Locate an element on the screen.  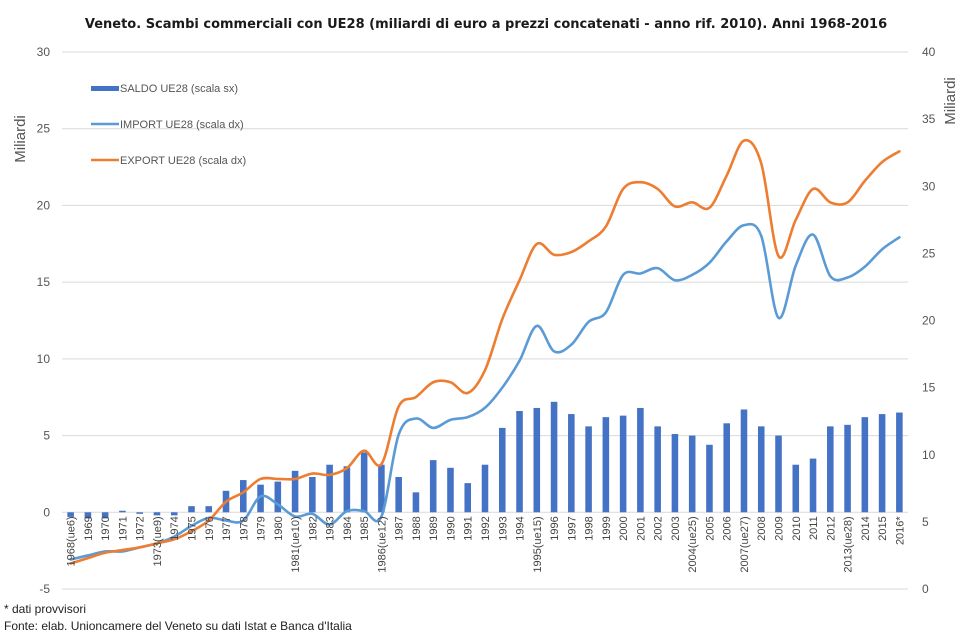
left-tick-label: 25 is located at coordinates (44, 129).